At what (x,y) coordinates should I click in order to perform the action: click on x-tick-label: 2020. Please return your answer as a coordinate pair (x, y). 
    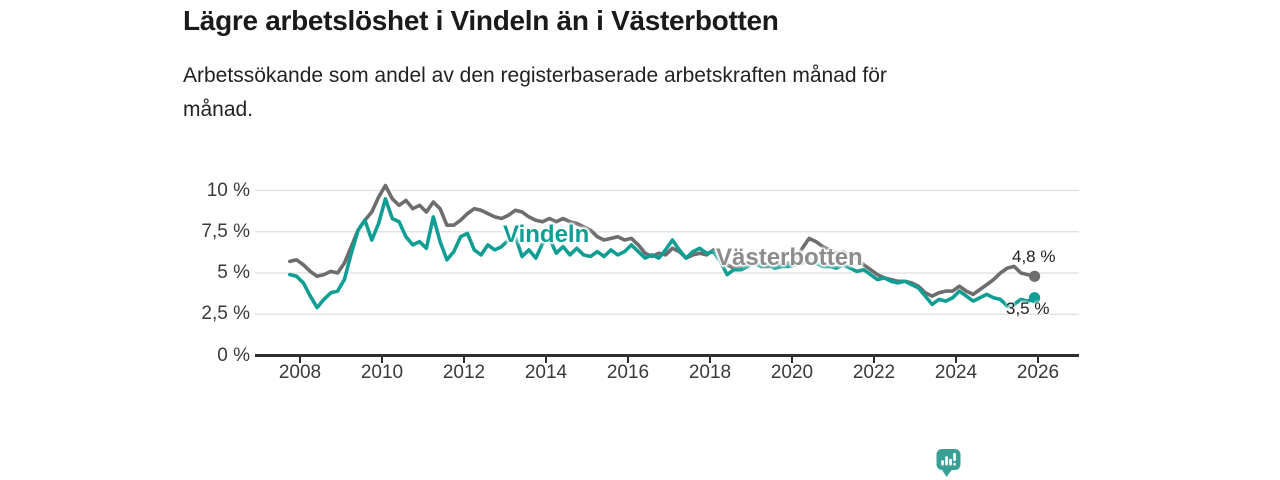
    Looking at the image, I should click on (792, 372).